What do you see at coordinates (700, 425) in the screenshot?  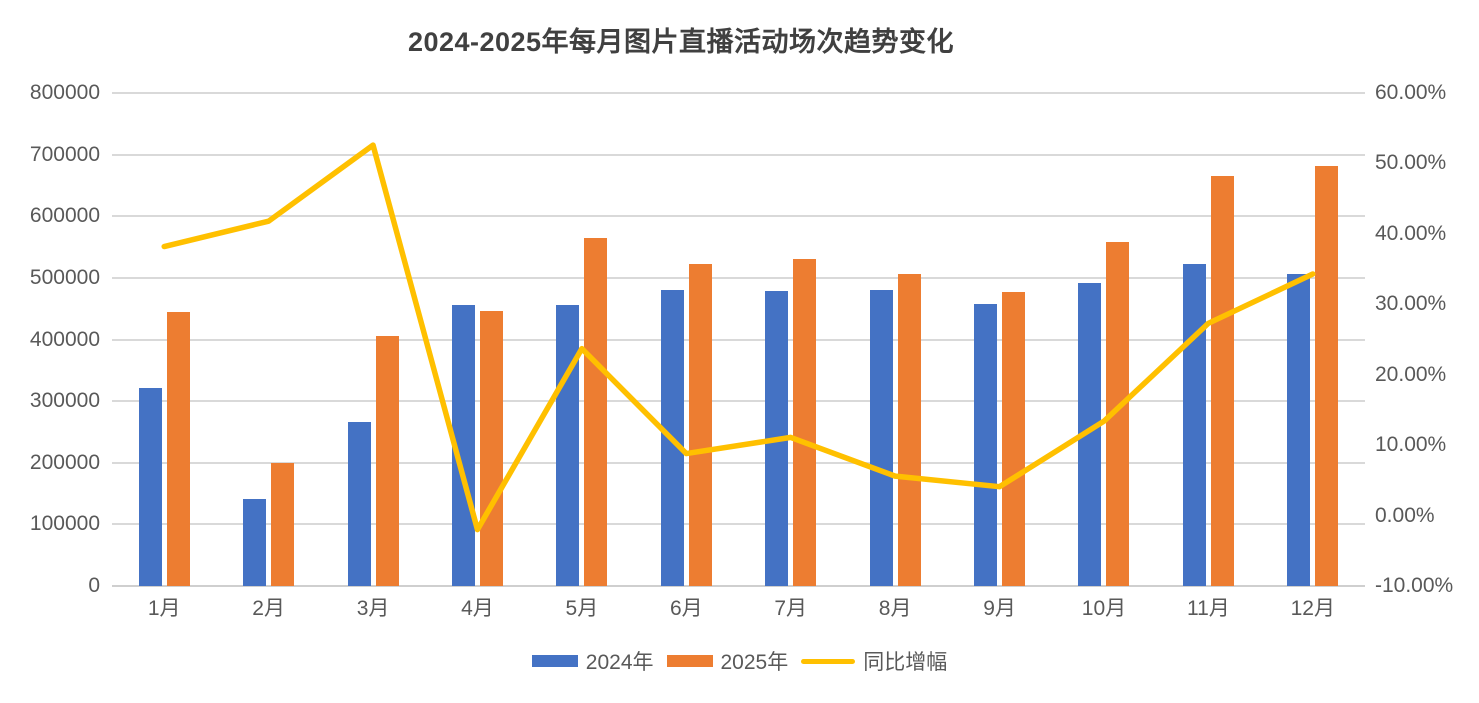 I see `bar-2025年-6月` at bounding box center [700, 425].